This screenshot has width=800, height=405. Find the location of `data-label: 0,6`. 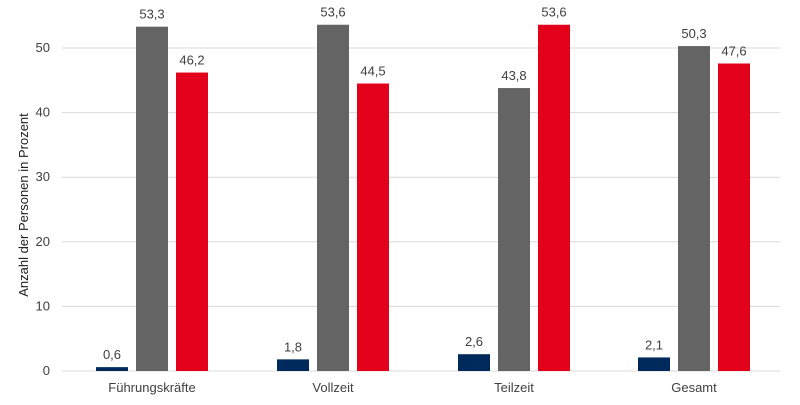

data-label: 0,6 is located at coordinates (112, 354).